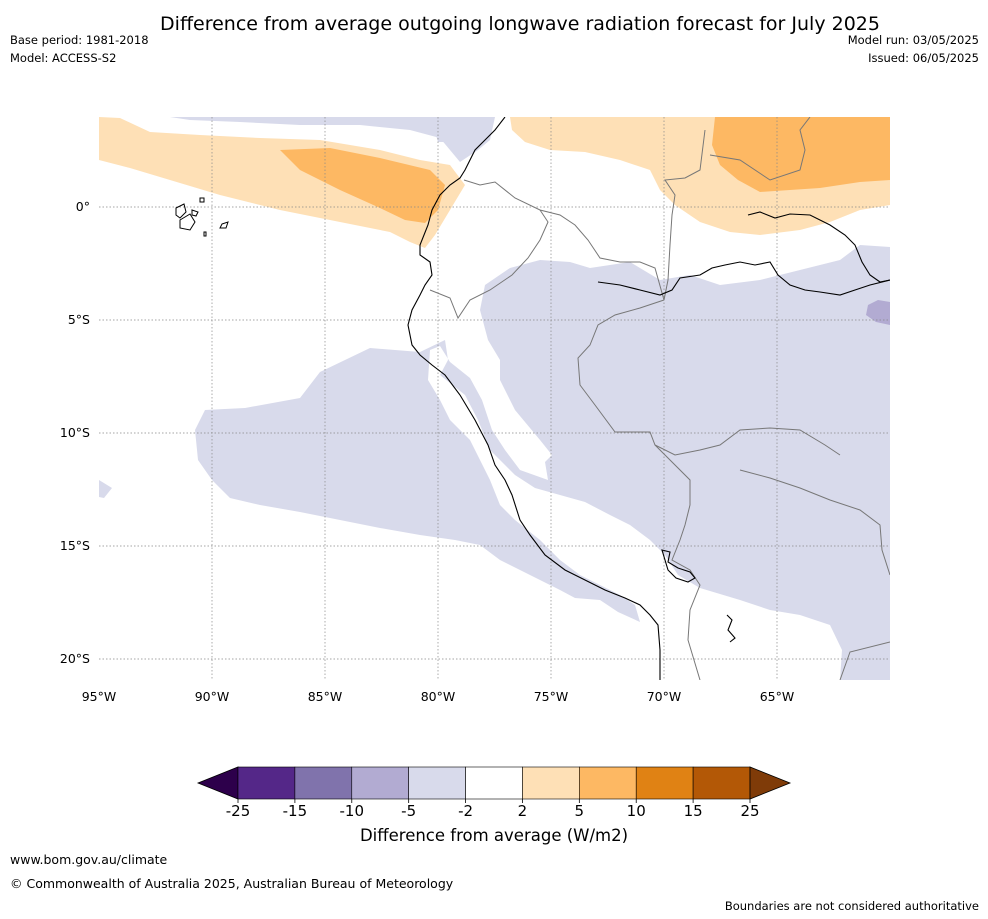 Image resolution: width=988 pixels, height=919 pixels. What do you see at coordinates (636, 811) in the screenshot?
I see `colorbar-tick-label: 10` at bounding box center [636, 811].